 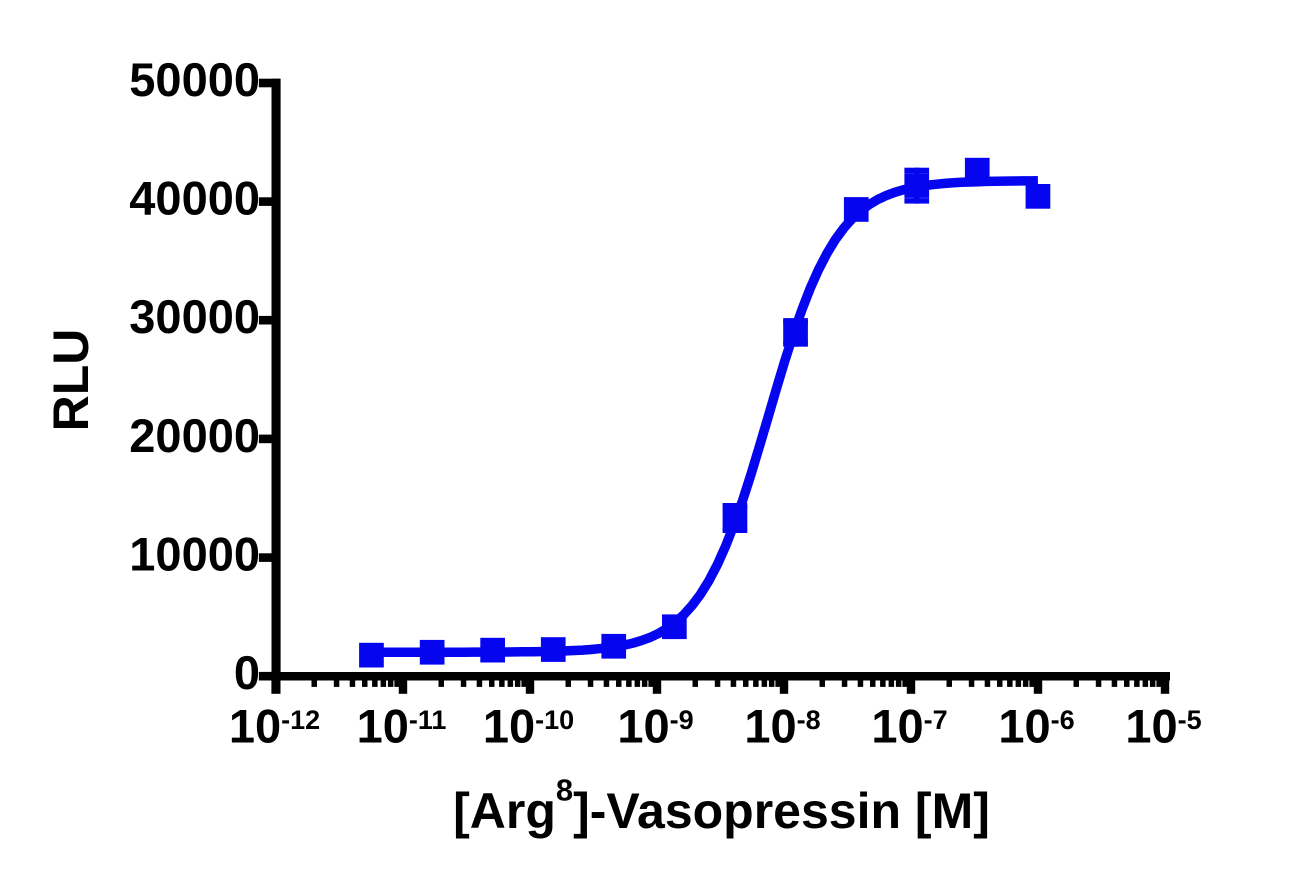 What do you see at coordinates (909, 726) in the screenshot?
I see `svg-text: 10-7` at bounding box center [909, 726].